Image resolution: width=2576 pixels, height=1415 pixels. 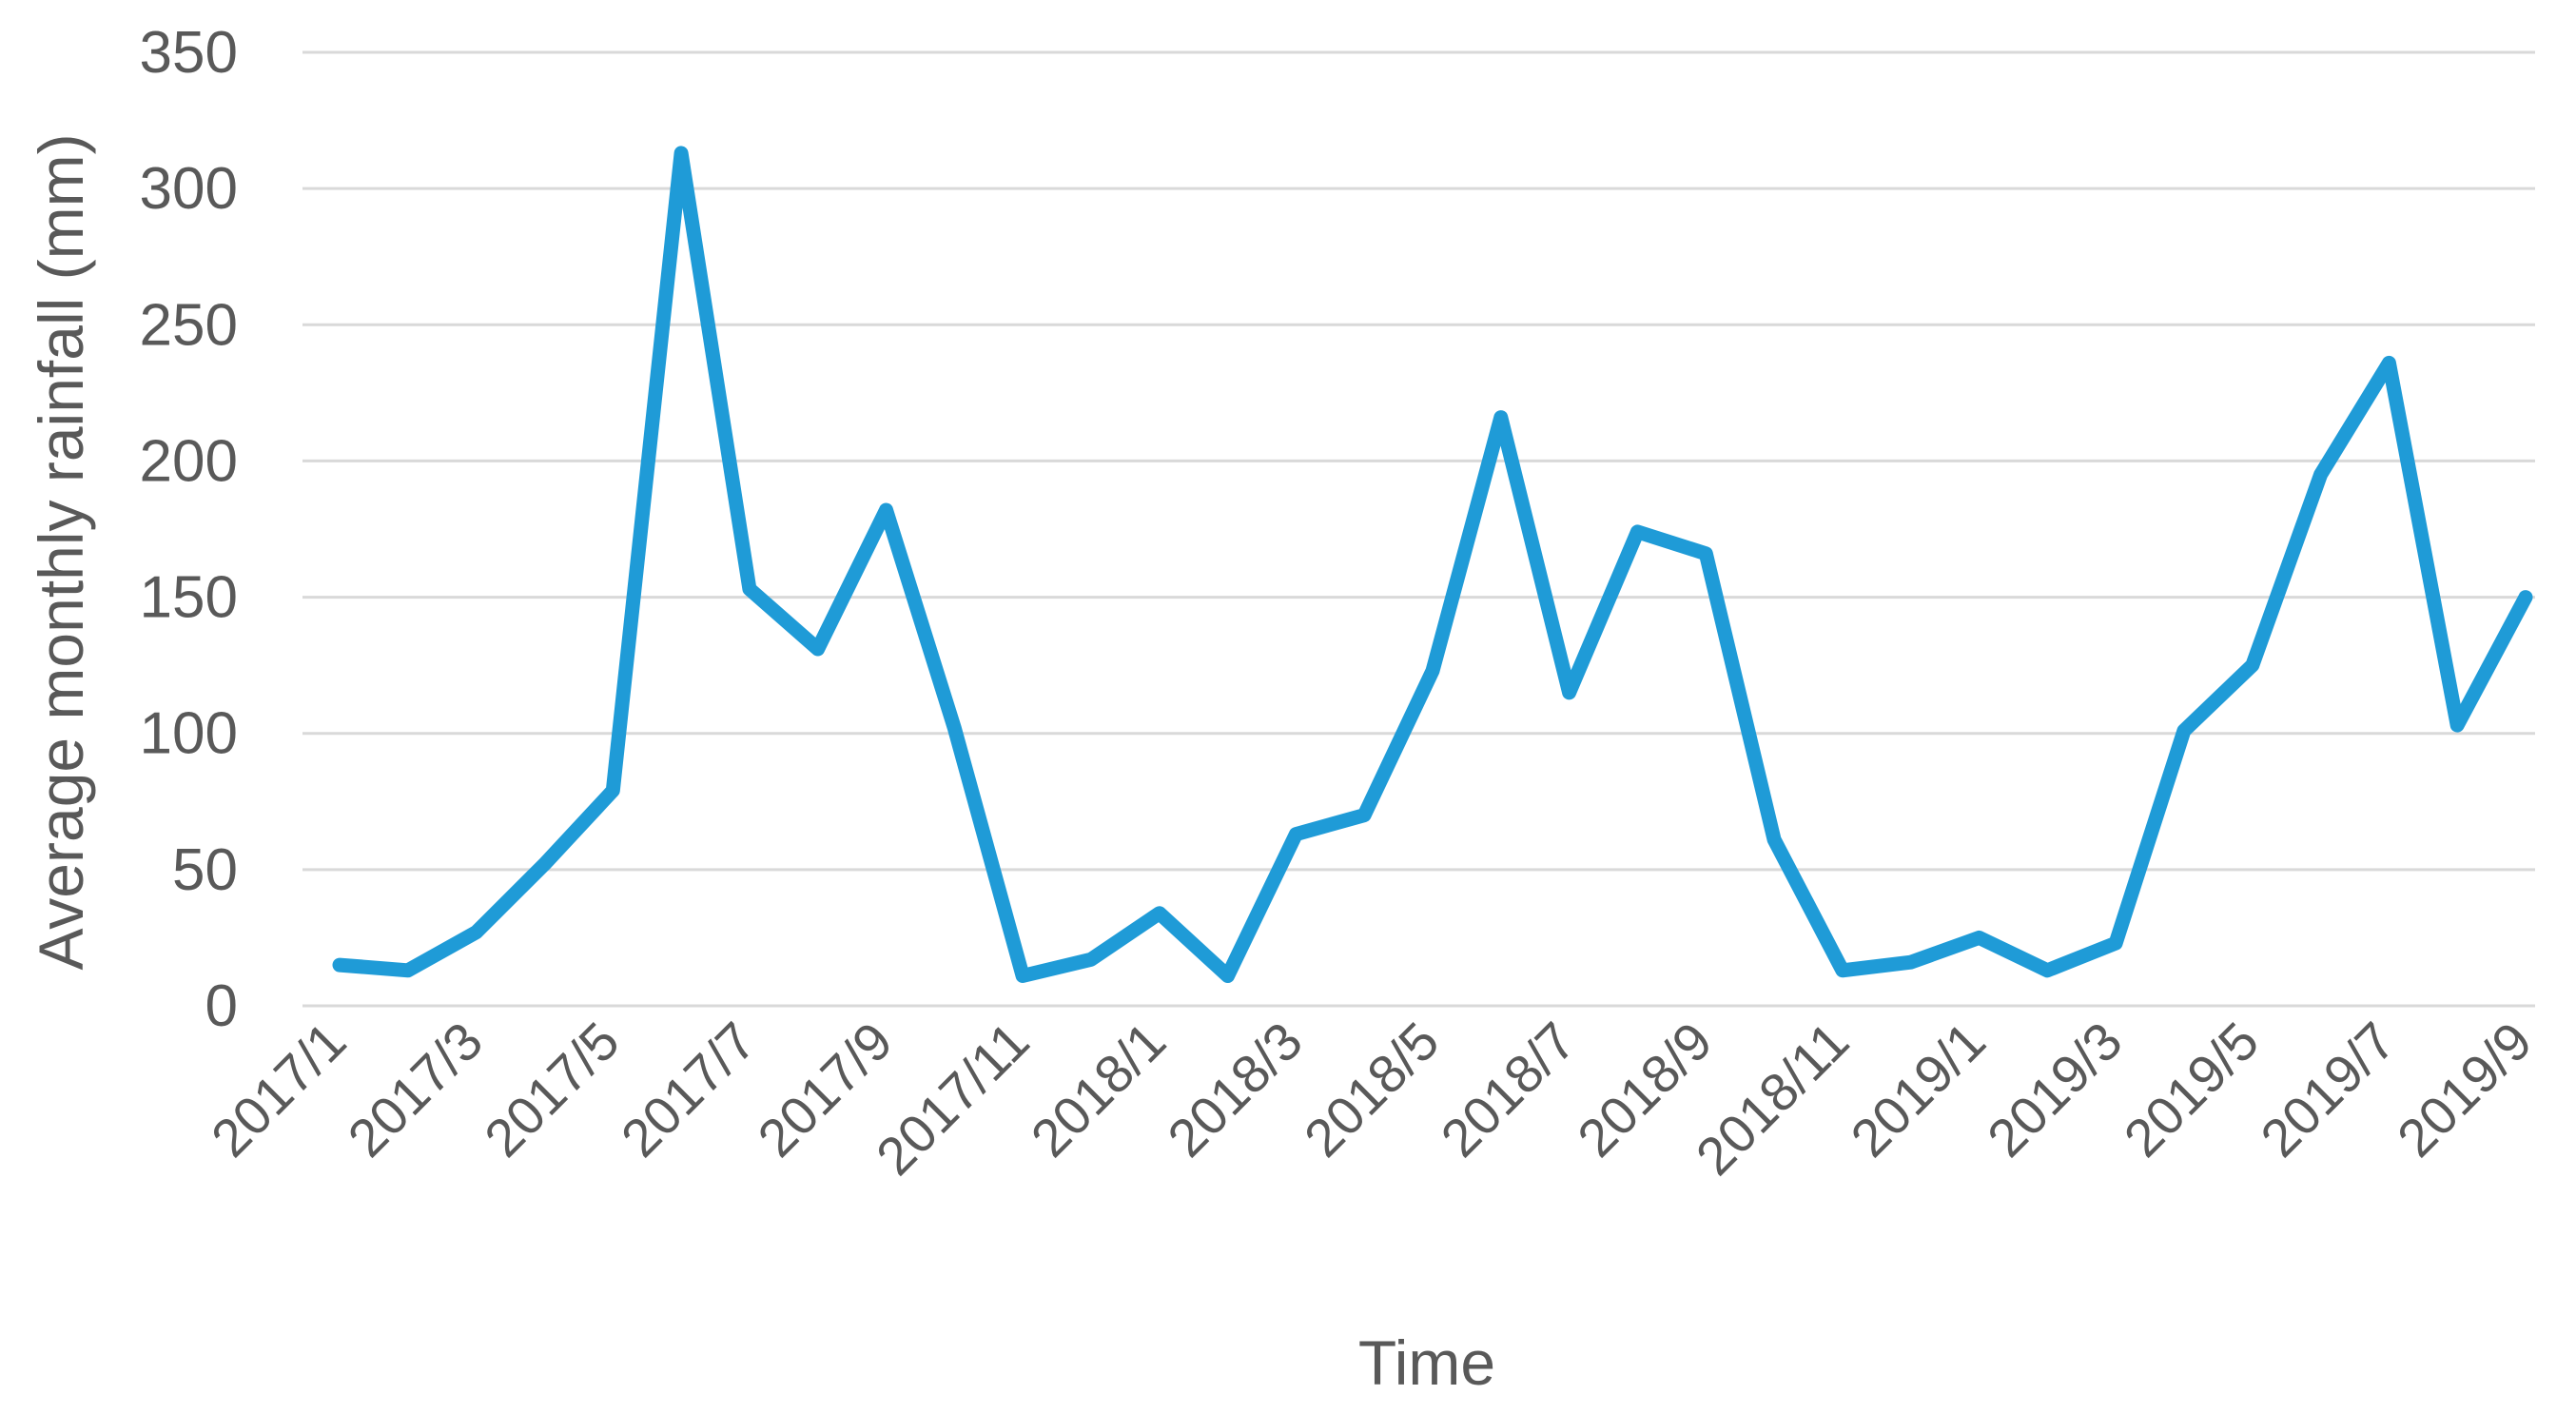 I want to click on y-axis-ticks: 0 50 100 150 200 250 300 350, so click(x=189, y=529).